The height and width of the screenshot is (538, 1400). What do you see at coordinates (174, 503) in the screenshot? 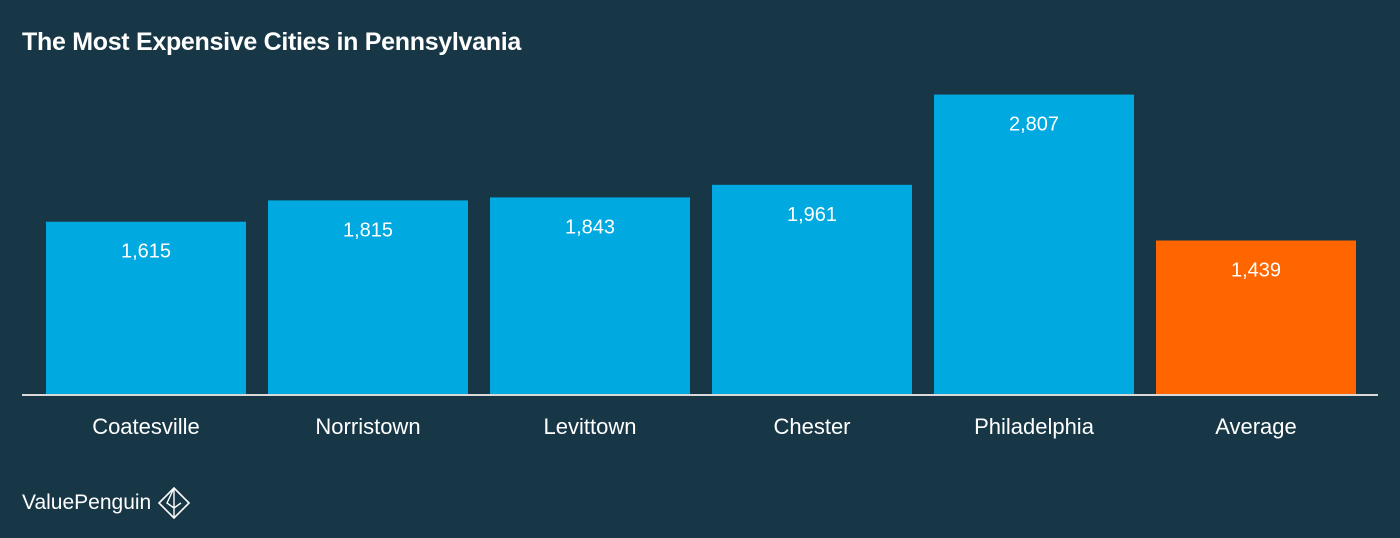
I see `valuepenguin-logo-icon` at bounding box center [174, 503].